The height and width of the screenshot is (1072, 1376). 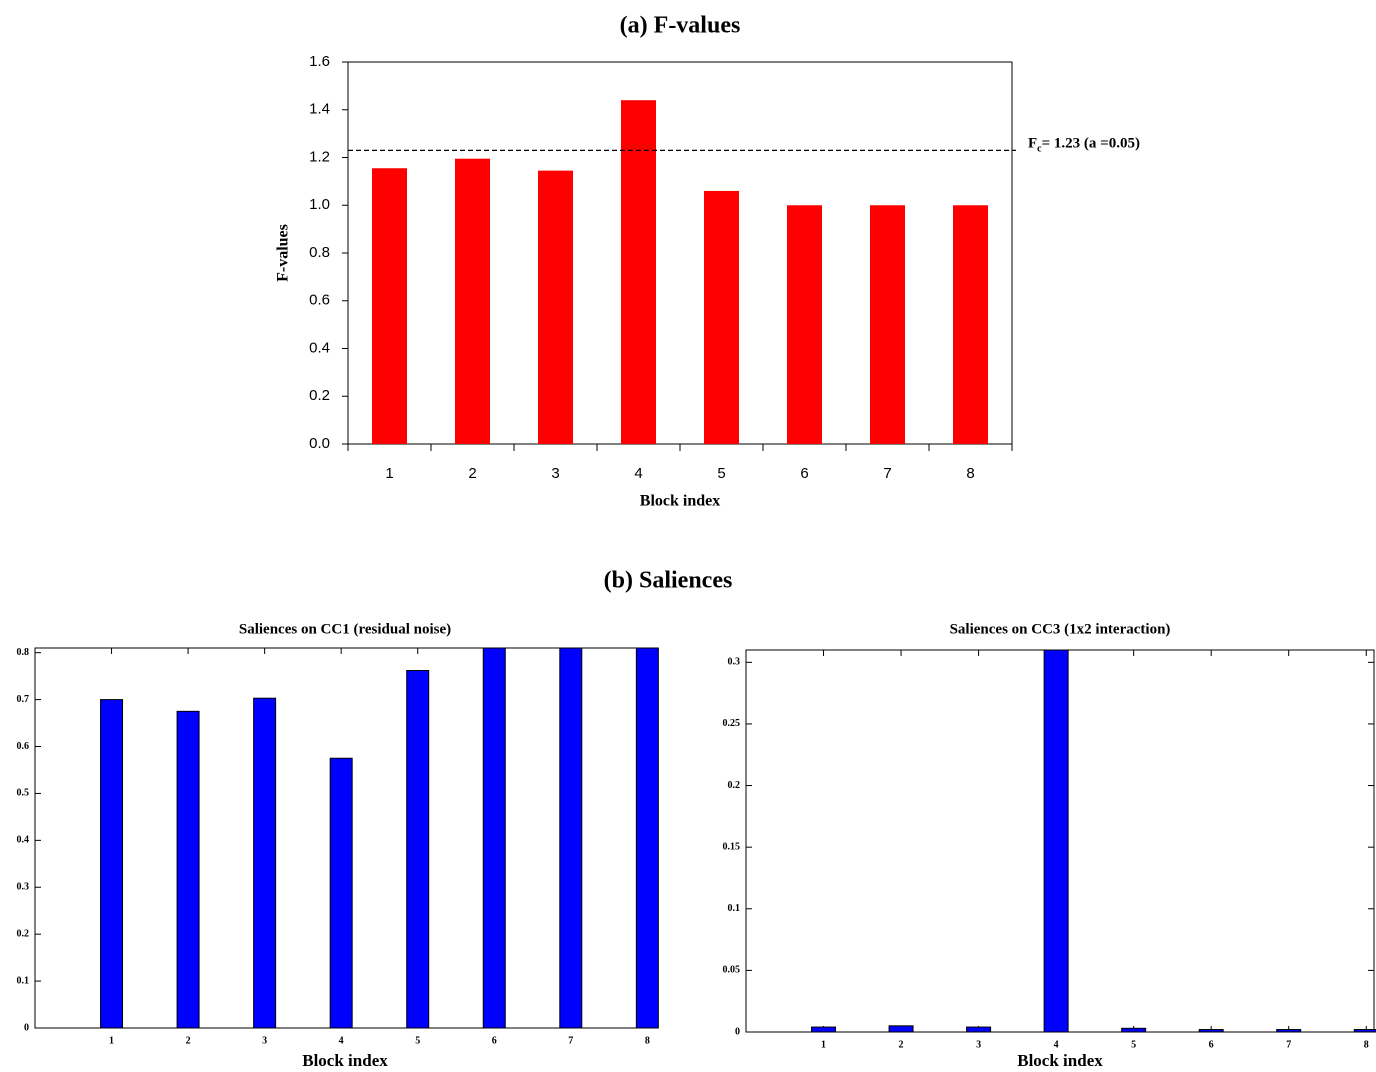 I want to click on y-axis-label: F-values, so click(x=283, y=253).